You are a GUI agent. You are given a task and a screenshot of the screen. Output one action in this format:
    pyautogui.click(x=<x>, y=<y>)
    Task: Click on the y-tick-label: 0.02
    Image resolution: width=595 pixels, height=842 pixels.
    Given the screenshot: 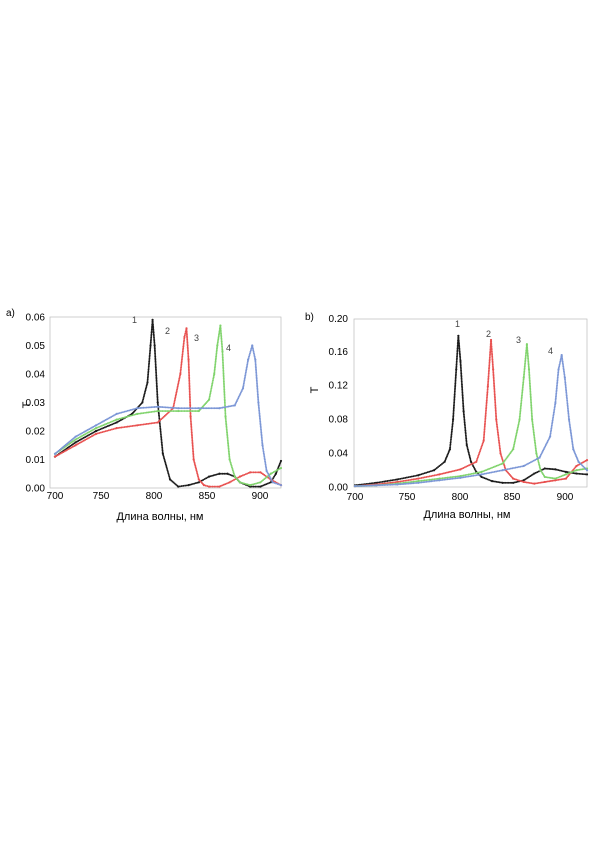 What is the action you would take?
    pyautogui.click(x=36, y=432)
    